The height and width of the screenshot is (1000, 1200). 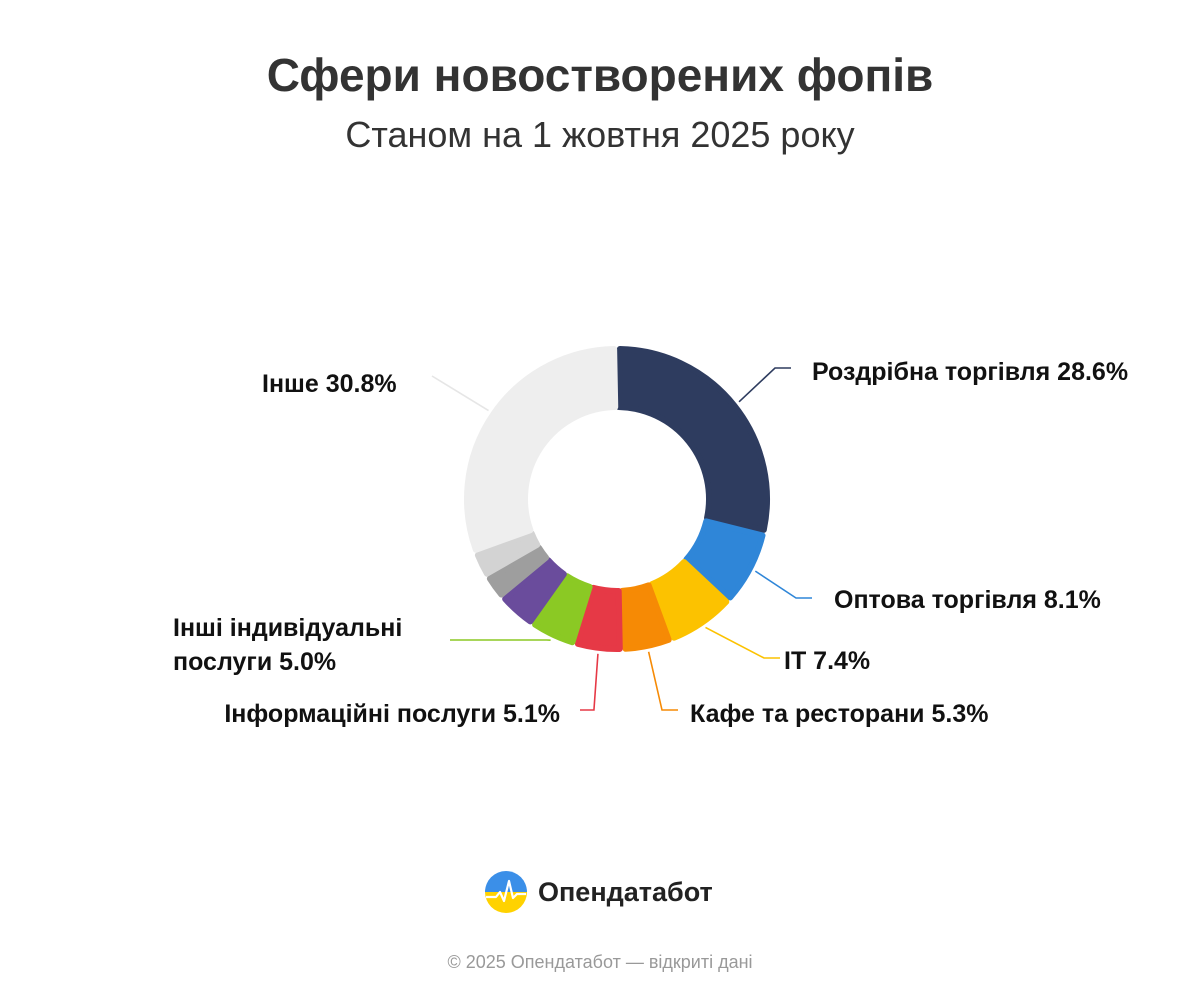 I want to click on slice-label-line: послуги 5.0%, so click(x=254, y=662).